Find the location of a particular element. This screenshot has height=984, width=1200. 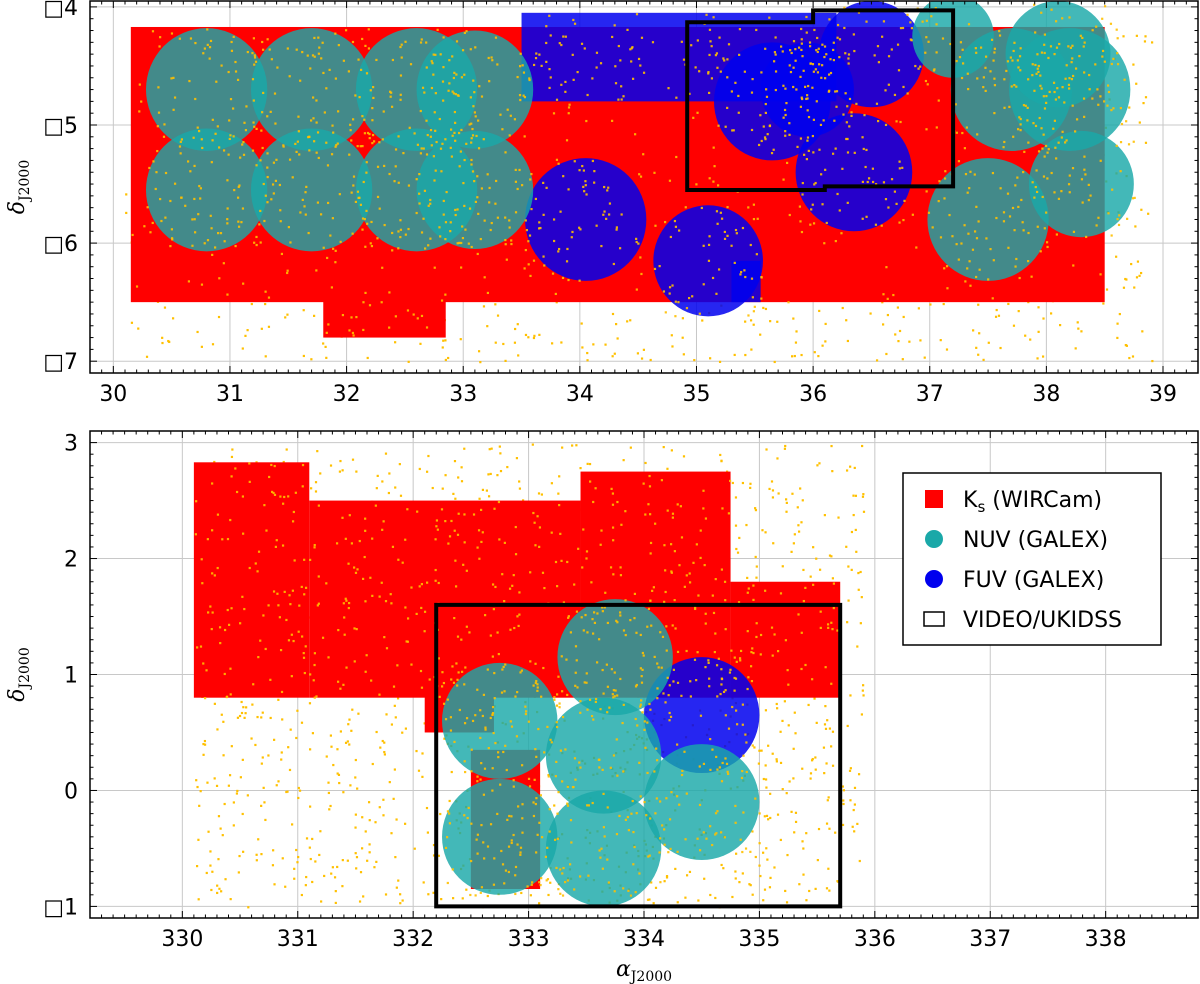

y-axis-title: δJ2000 is located at coordinates (19, 187).